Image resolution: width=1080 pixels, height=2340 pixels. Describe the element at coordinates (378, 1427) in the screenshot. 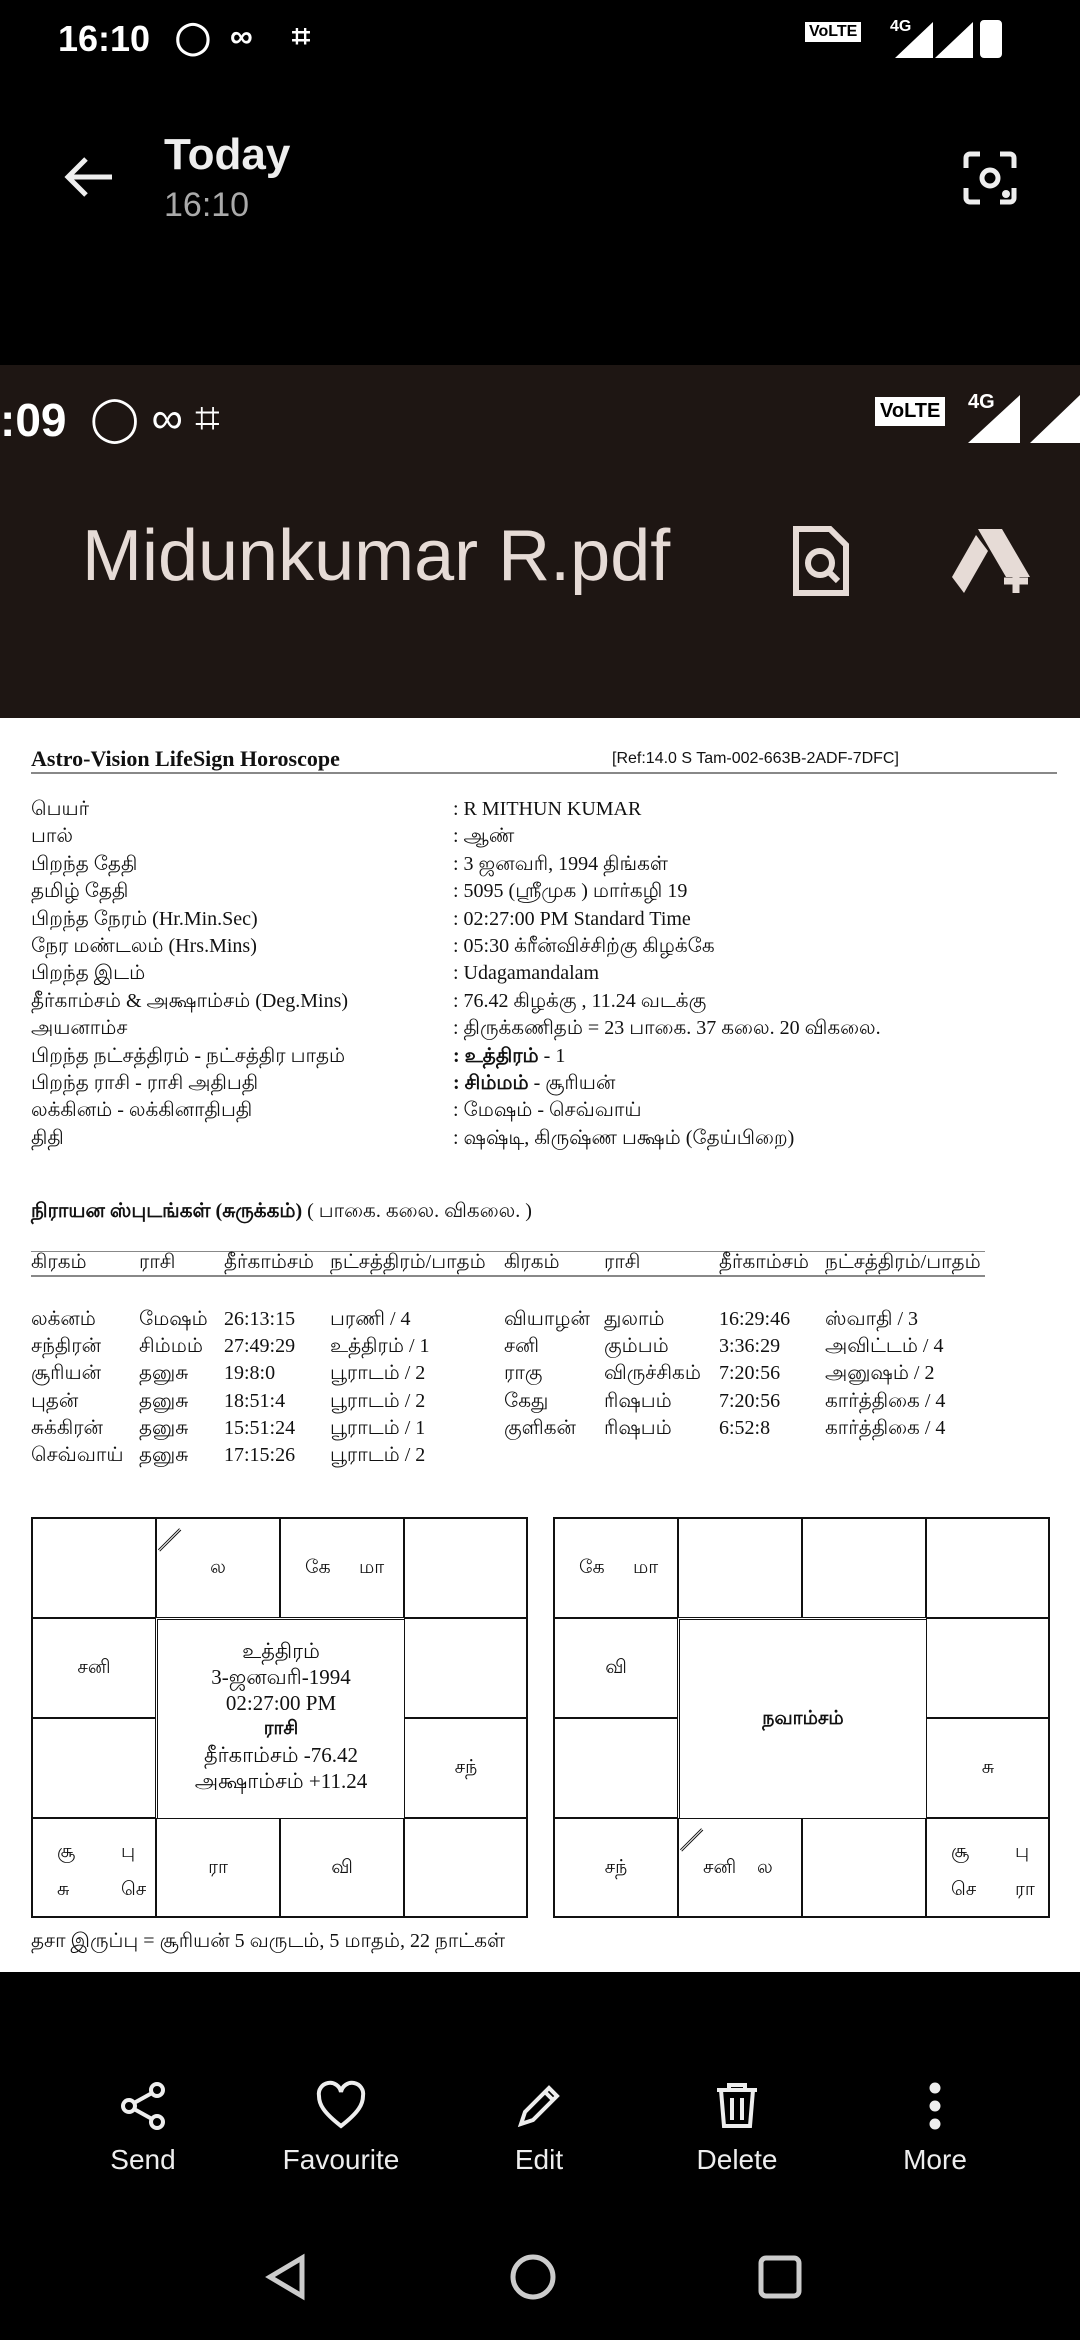

I see `planet-cell: பூராடம் / 1` at that location.